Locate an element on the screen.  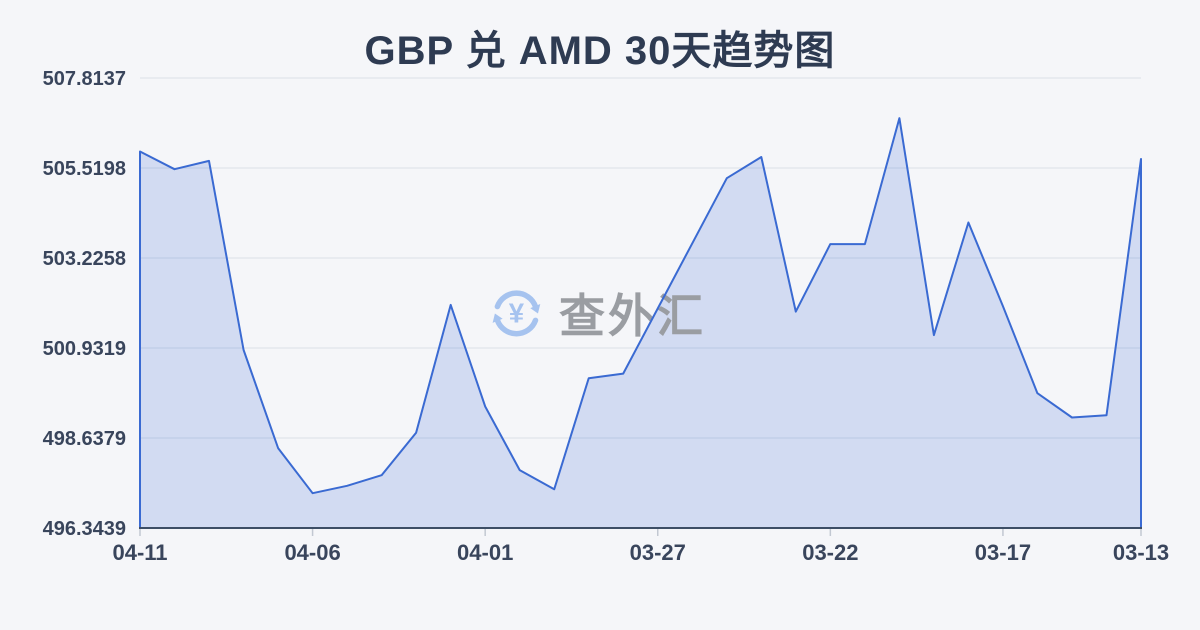
y-axis-label: 500.9319 is located at coordinates (84, 349).